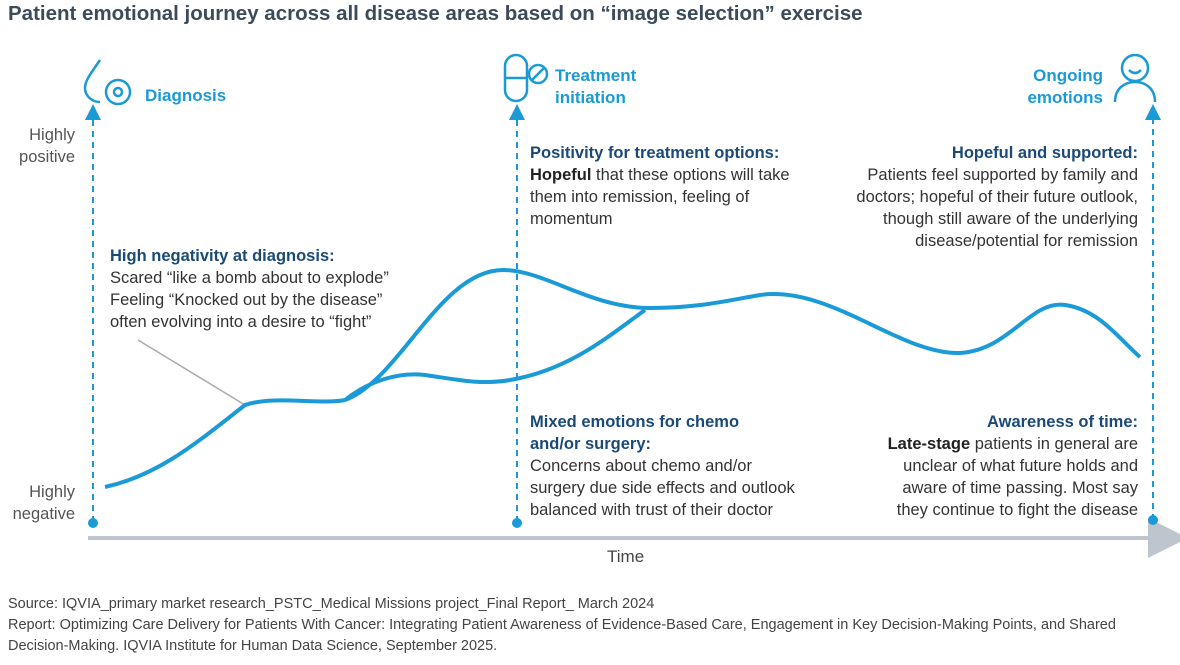 Image resolution: width=1180 pixels, height=665 pixels. Describe the element at coordinates (495, 355) in the screenshot. I see `journey-branch` at that location.